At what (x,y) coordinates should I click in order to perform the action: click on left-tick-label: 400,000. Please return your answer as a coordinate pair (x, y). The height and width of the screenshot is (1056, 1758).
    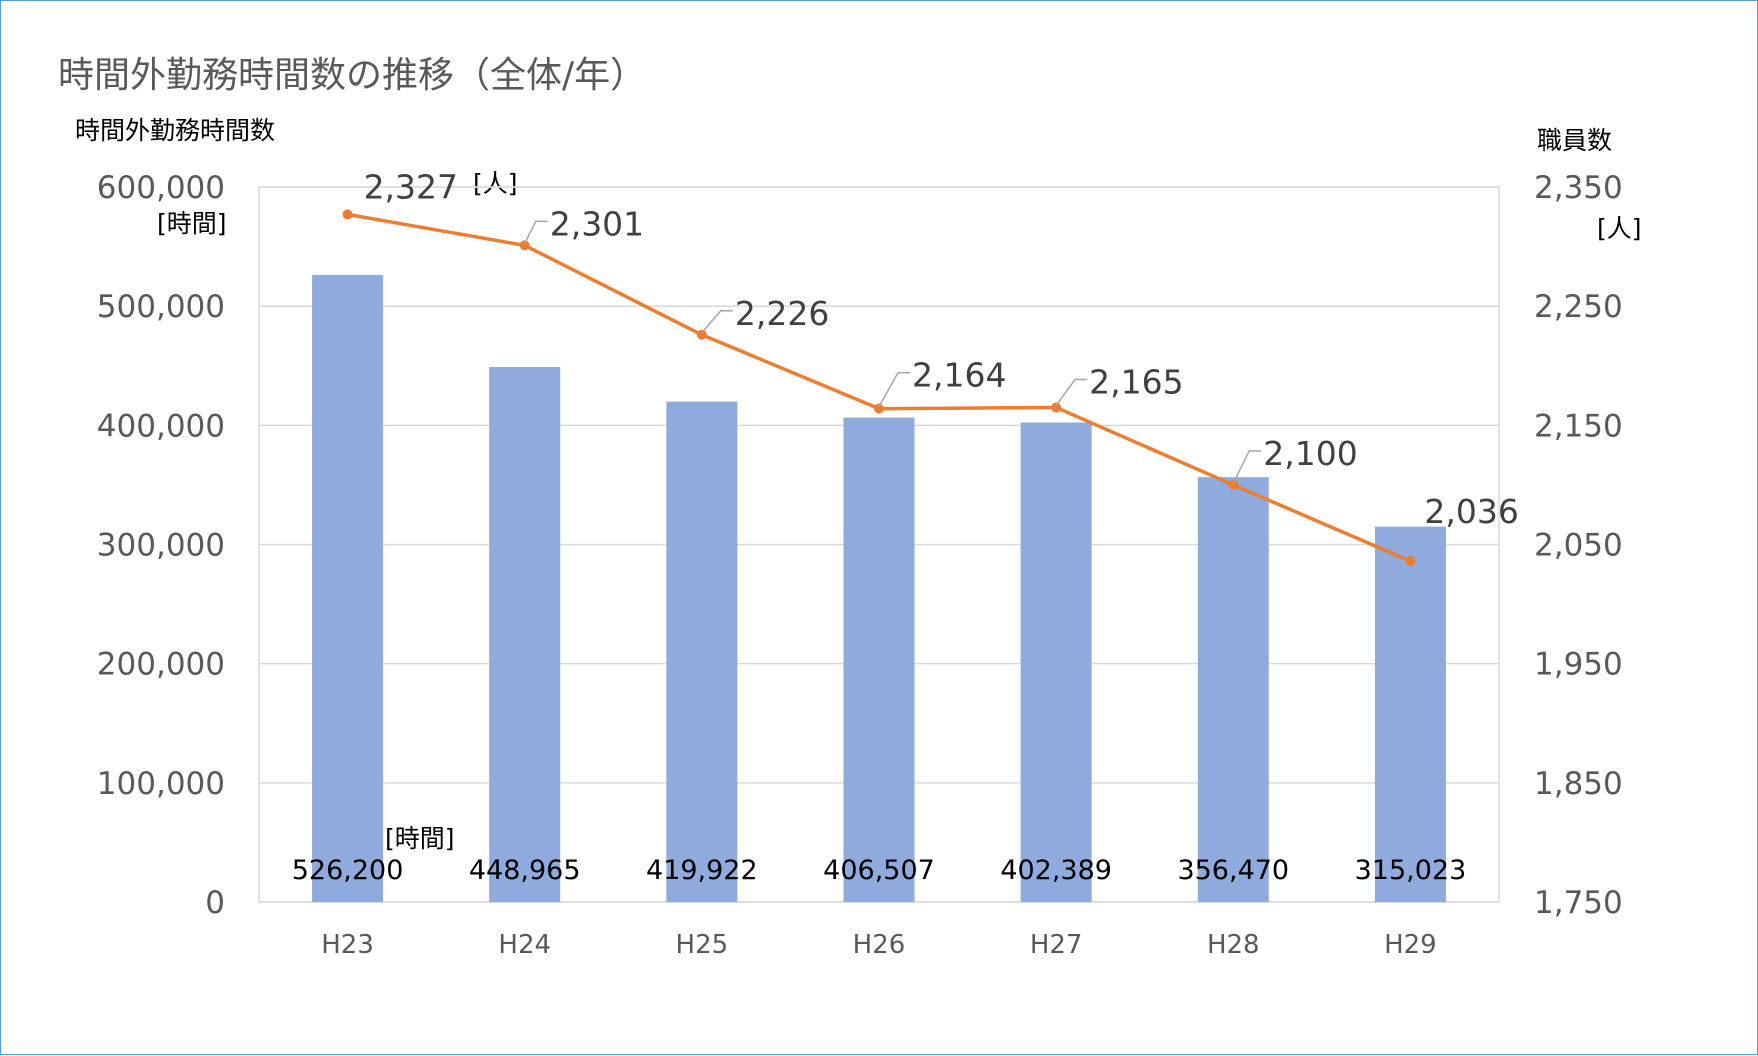
    Looking at the image, I should click on (161, 426).